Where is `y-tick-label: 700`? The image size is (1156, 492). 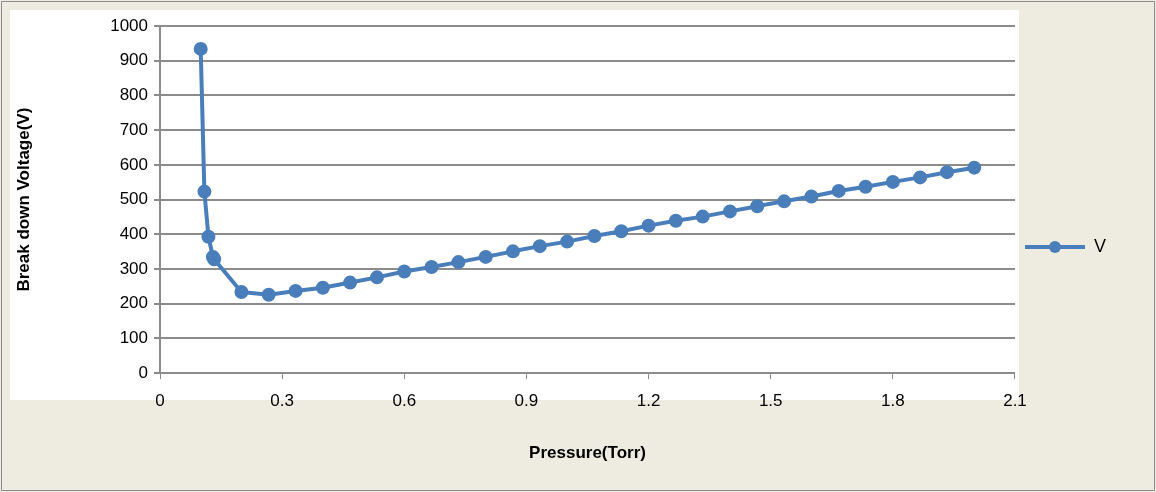 y-tick-label: 700 is located at coordinates (133, 129).